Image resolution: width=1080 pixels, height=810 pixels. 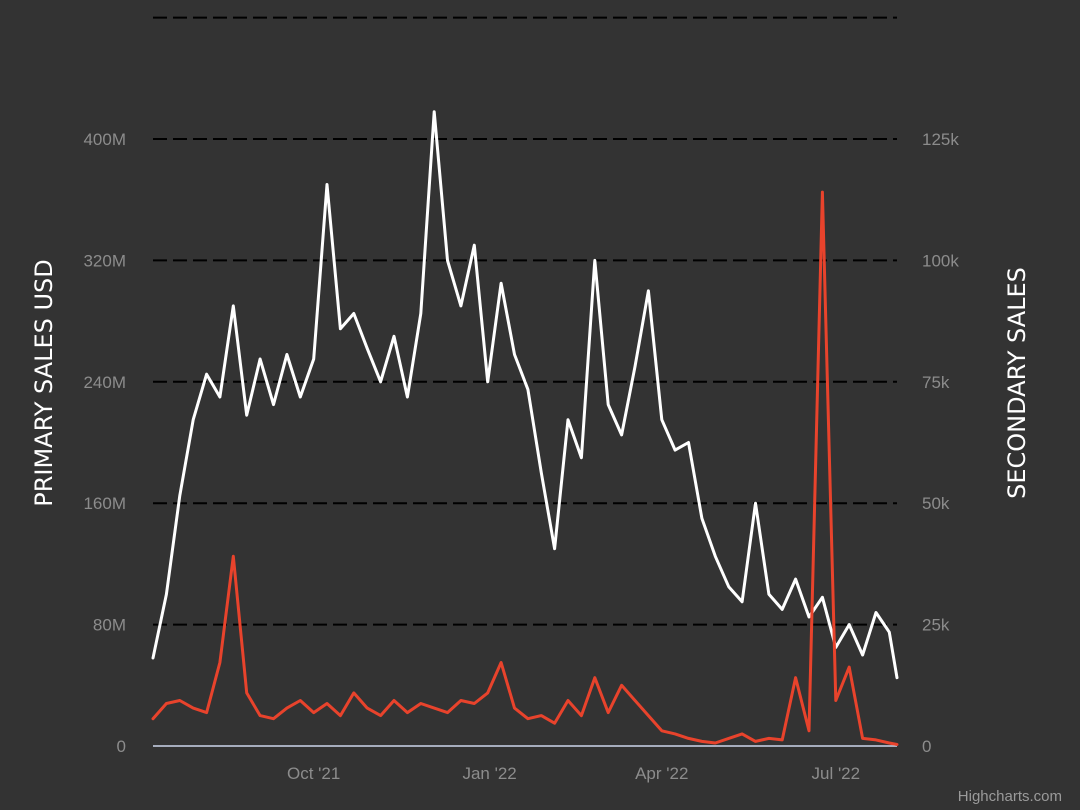 I want to click on right-tick-label: 75k, so click(x=936, y=382).